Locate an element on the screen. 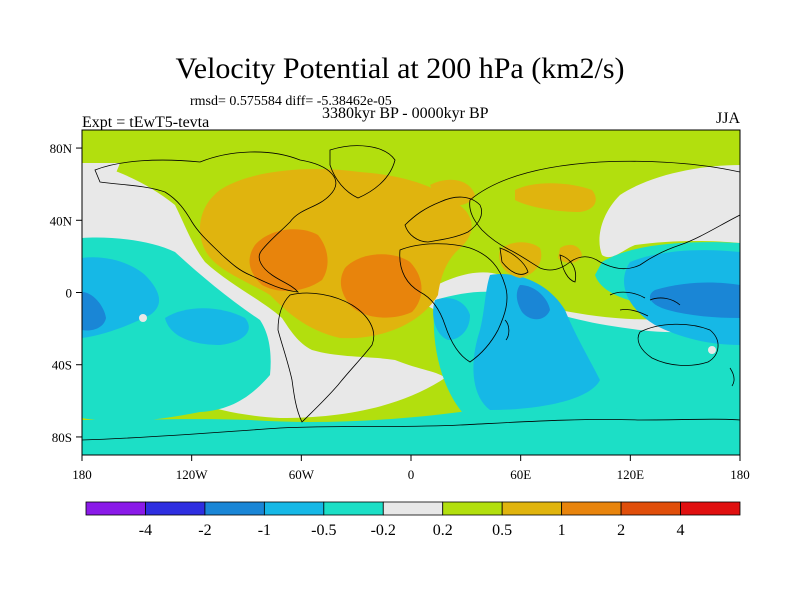  colorbar-label: -0.2 is located at coordinates (383, 530).